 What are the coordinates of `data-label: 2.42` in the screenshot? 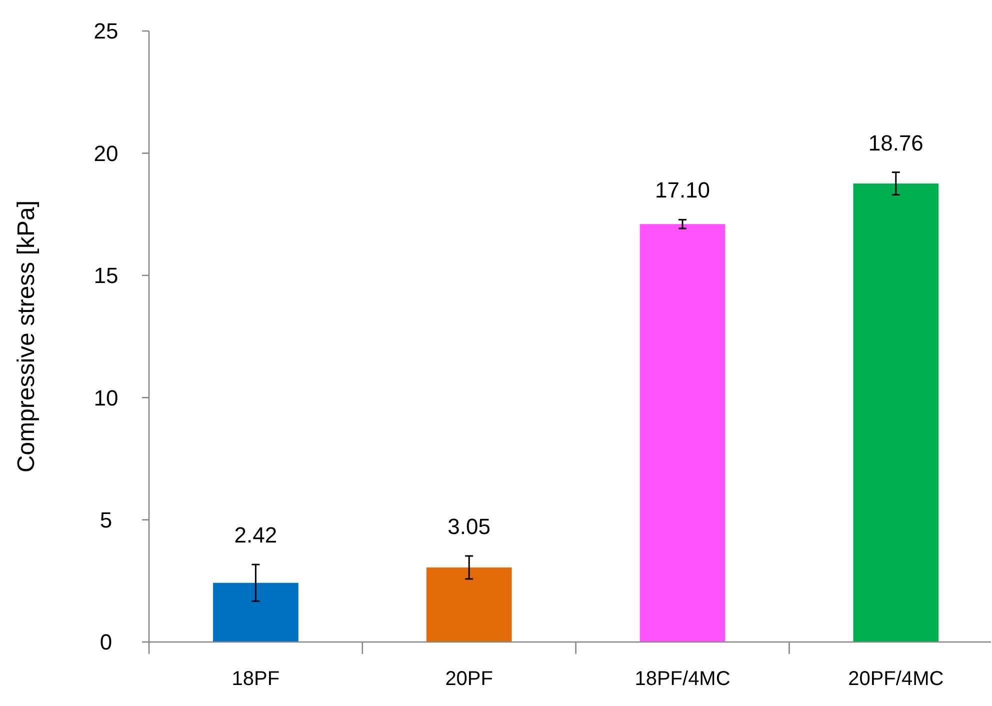 It's located at (256, 535).